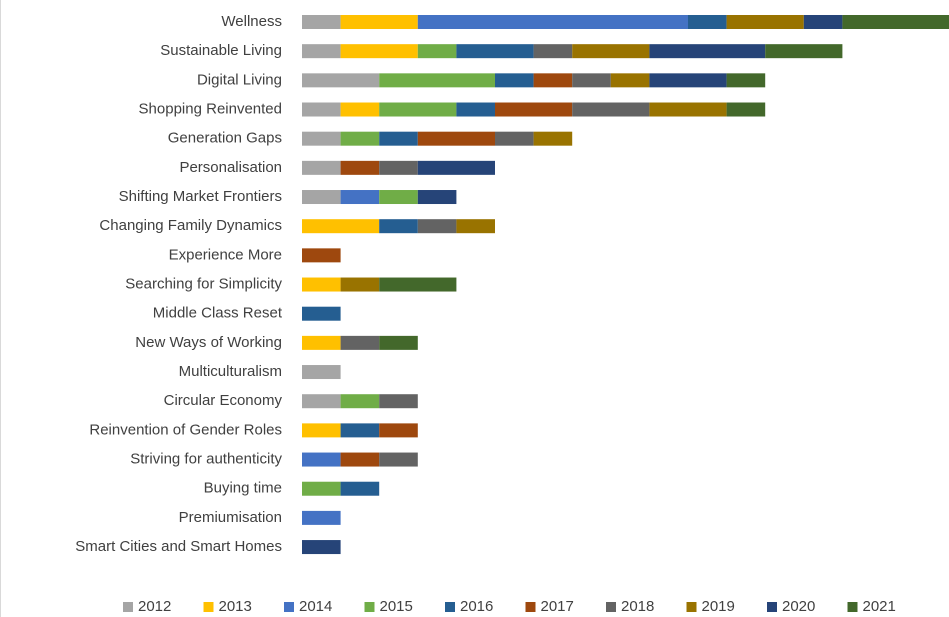  I want to click on category-label: Sustainable Living, so click(221, 50).